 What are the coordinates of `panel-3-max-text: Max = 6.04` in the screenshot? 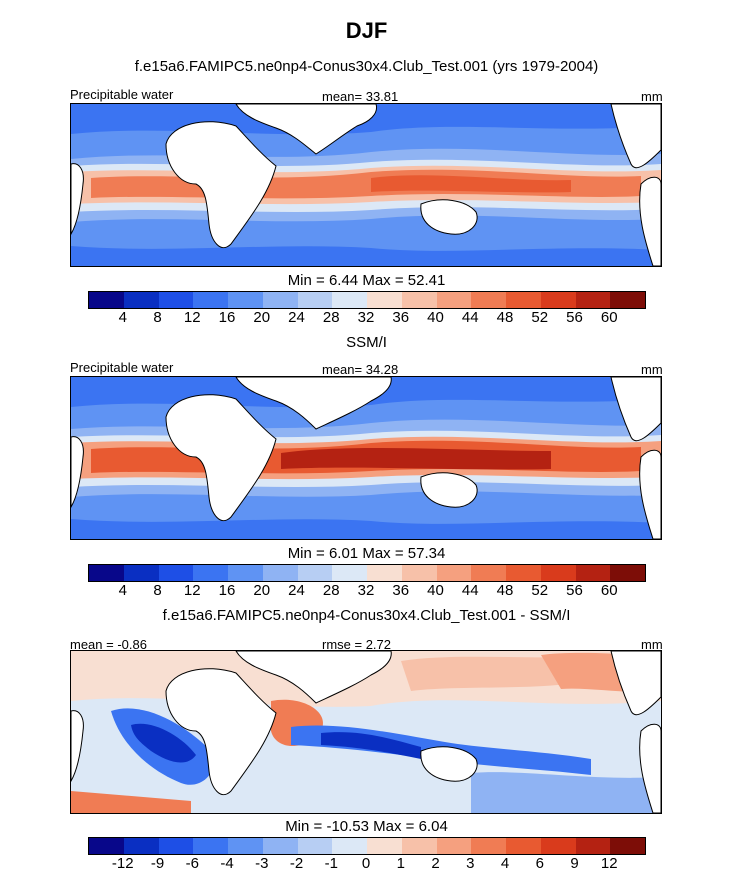 It's located at (410, 826).